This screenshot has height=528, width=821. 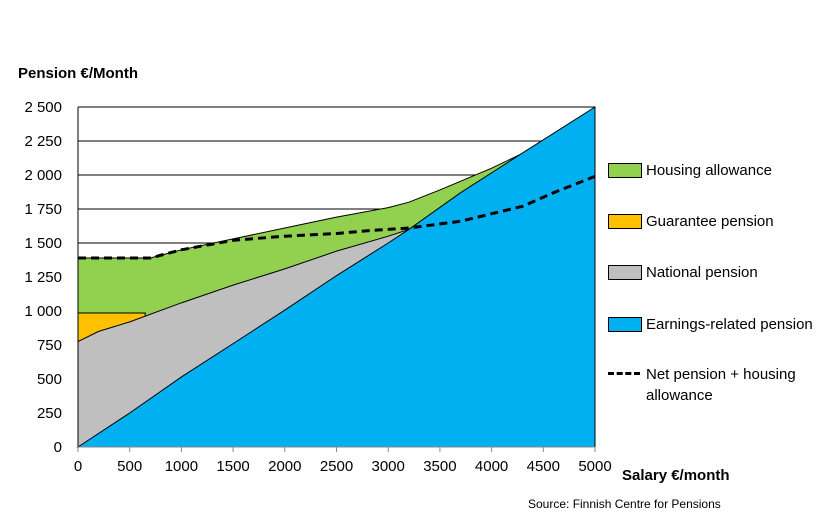 What do you see at coordinates (232, 466) in the screenshot?
I see `x-tick-label: 1500` at bounding box center [232, 466].